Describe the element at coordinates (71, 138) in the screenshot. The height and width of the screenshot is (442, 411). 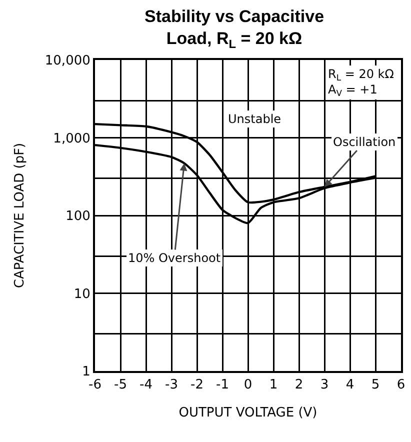
I see `y-tick-label: 1,000` at that location.